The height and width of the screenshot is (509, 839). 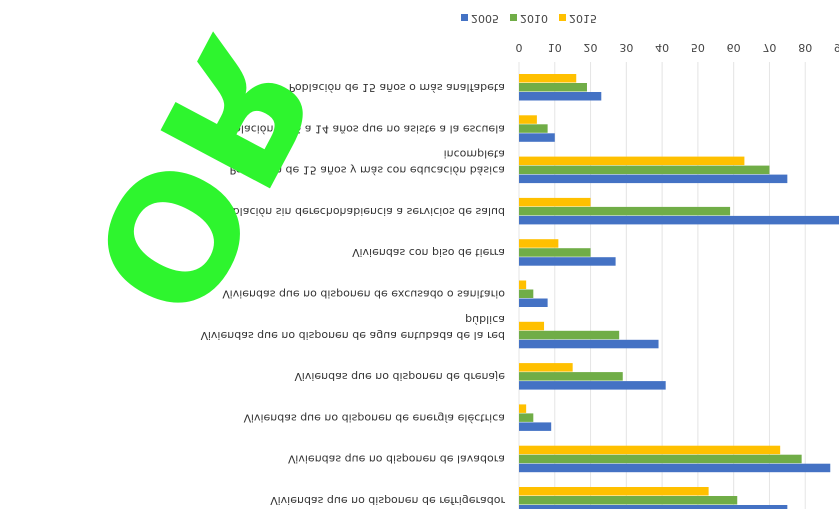 I want to click on category-label: Viviendas que no disponen de drenaje, so click(x=399, y=376).